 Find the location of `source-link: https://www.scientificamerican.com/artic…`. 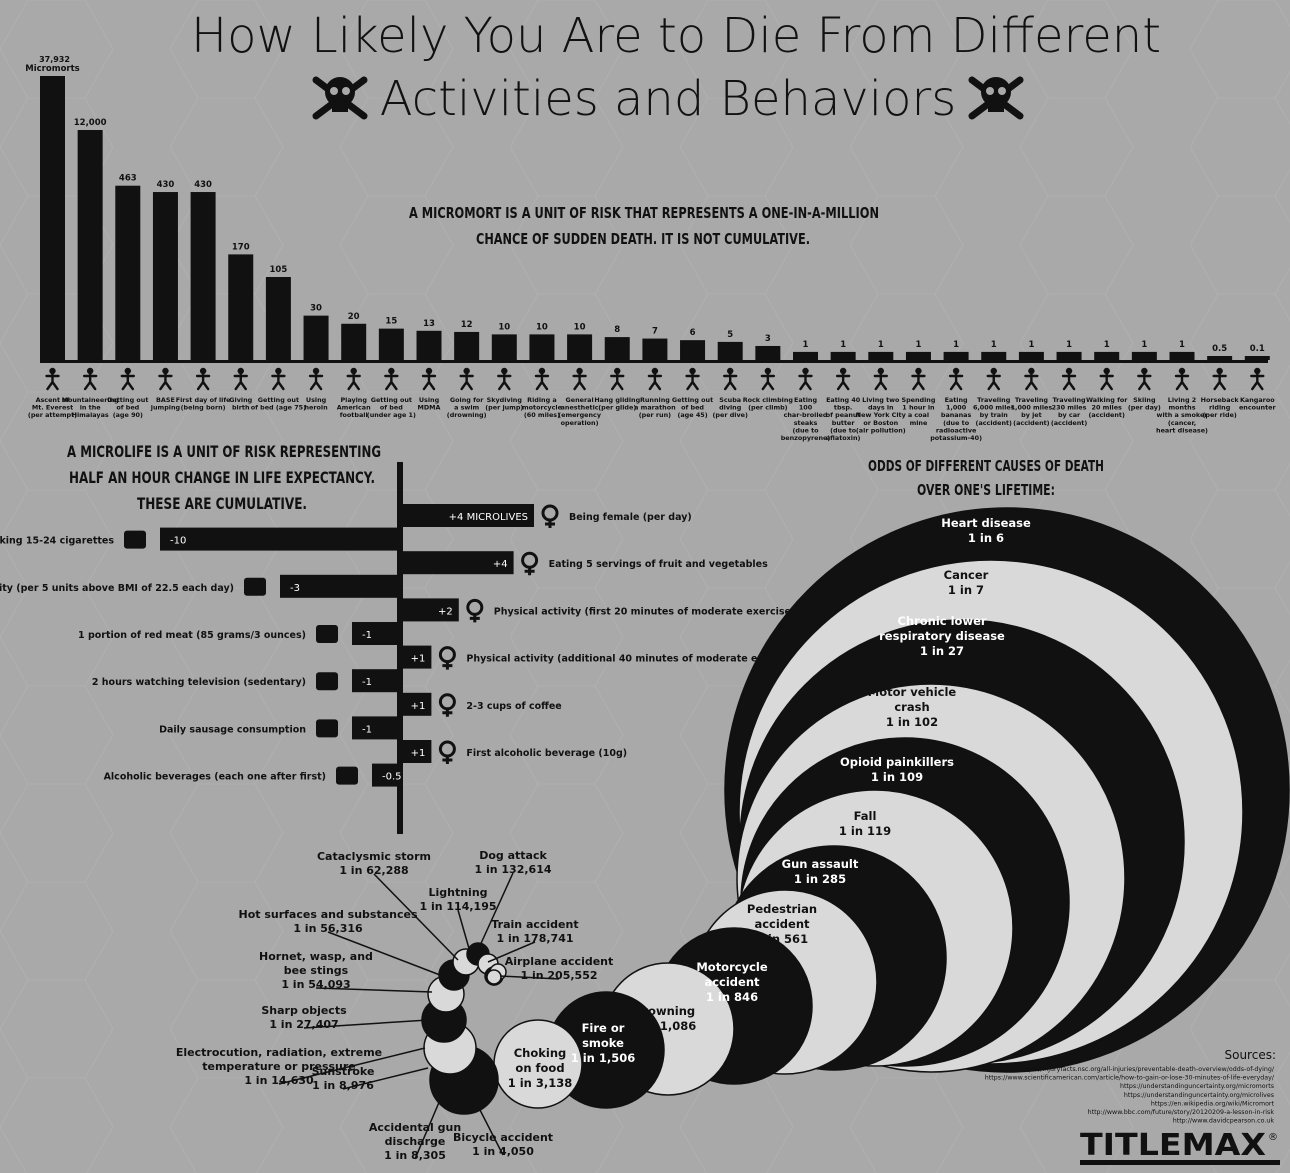

source-link: https://www.scientificamerican.com/artic… is located at coordinates (1130, 1078).